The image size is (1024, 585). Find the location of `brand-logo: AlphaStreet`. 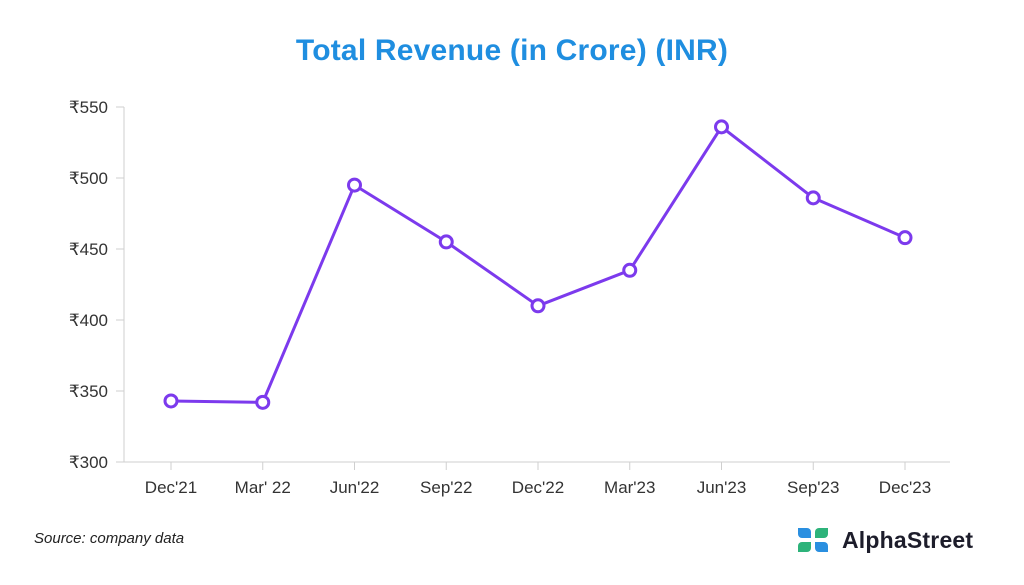

brand-logo: AlphaStreet is located at coordinates (883, 540).